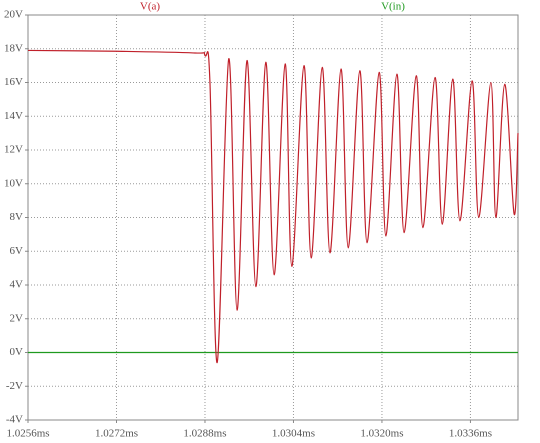 The image size is (540, 443). Describe the element at coordinates (17, 217) in the screenshot. I see `y-tick-label: 8V` at that location.